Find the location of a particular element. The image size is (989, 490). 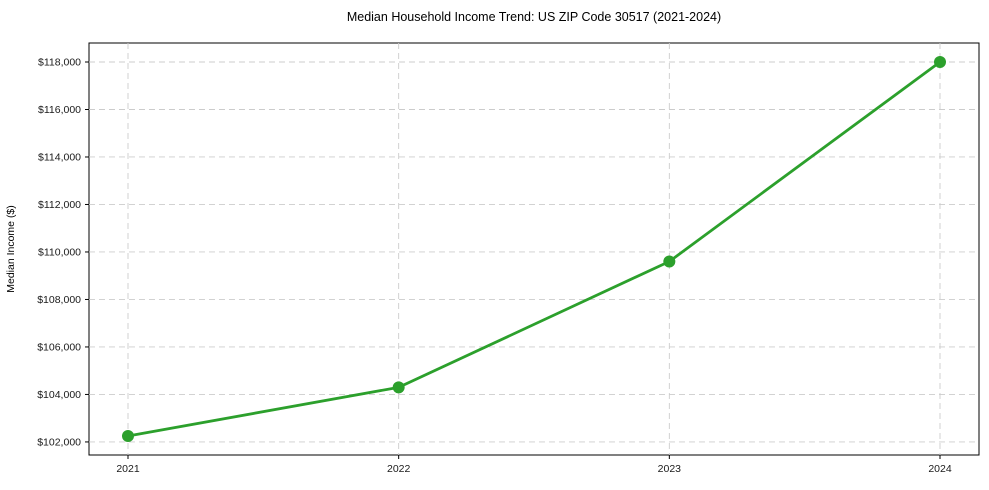

y-tick-label: $110,000 is located at coordinates (59, 252).